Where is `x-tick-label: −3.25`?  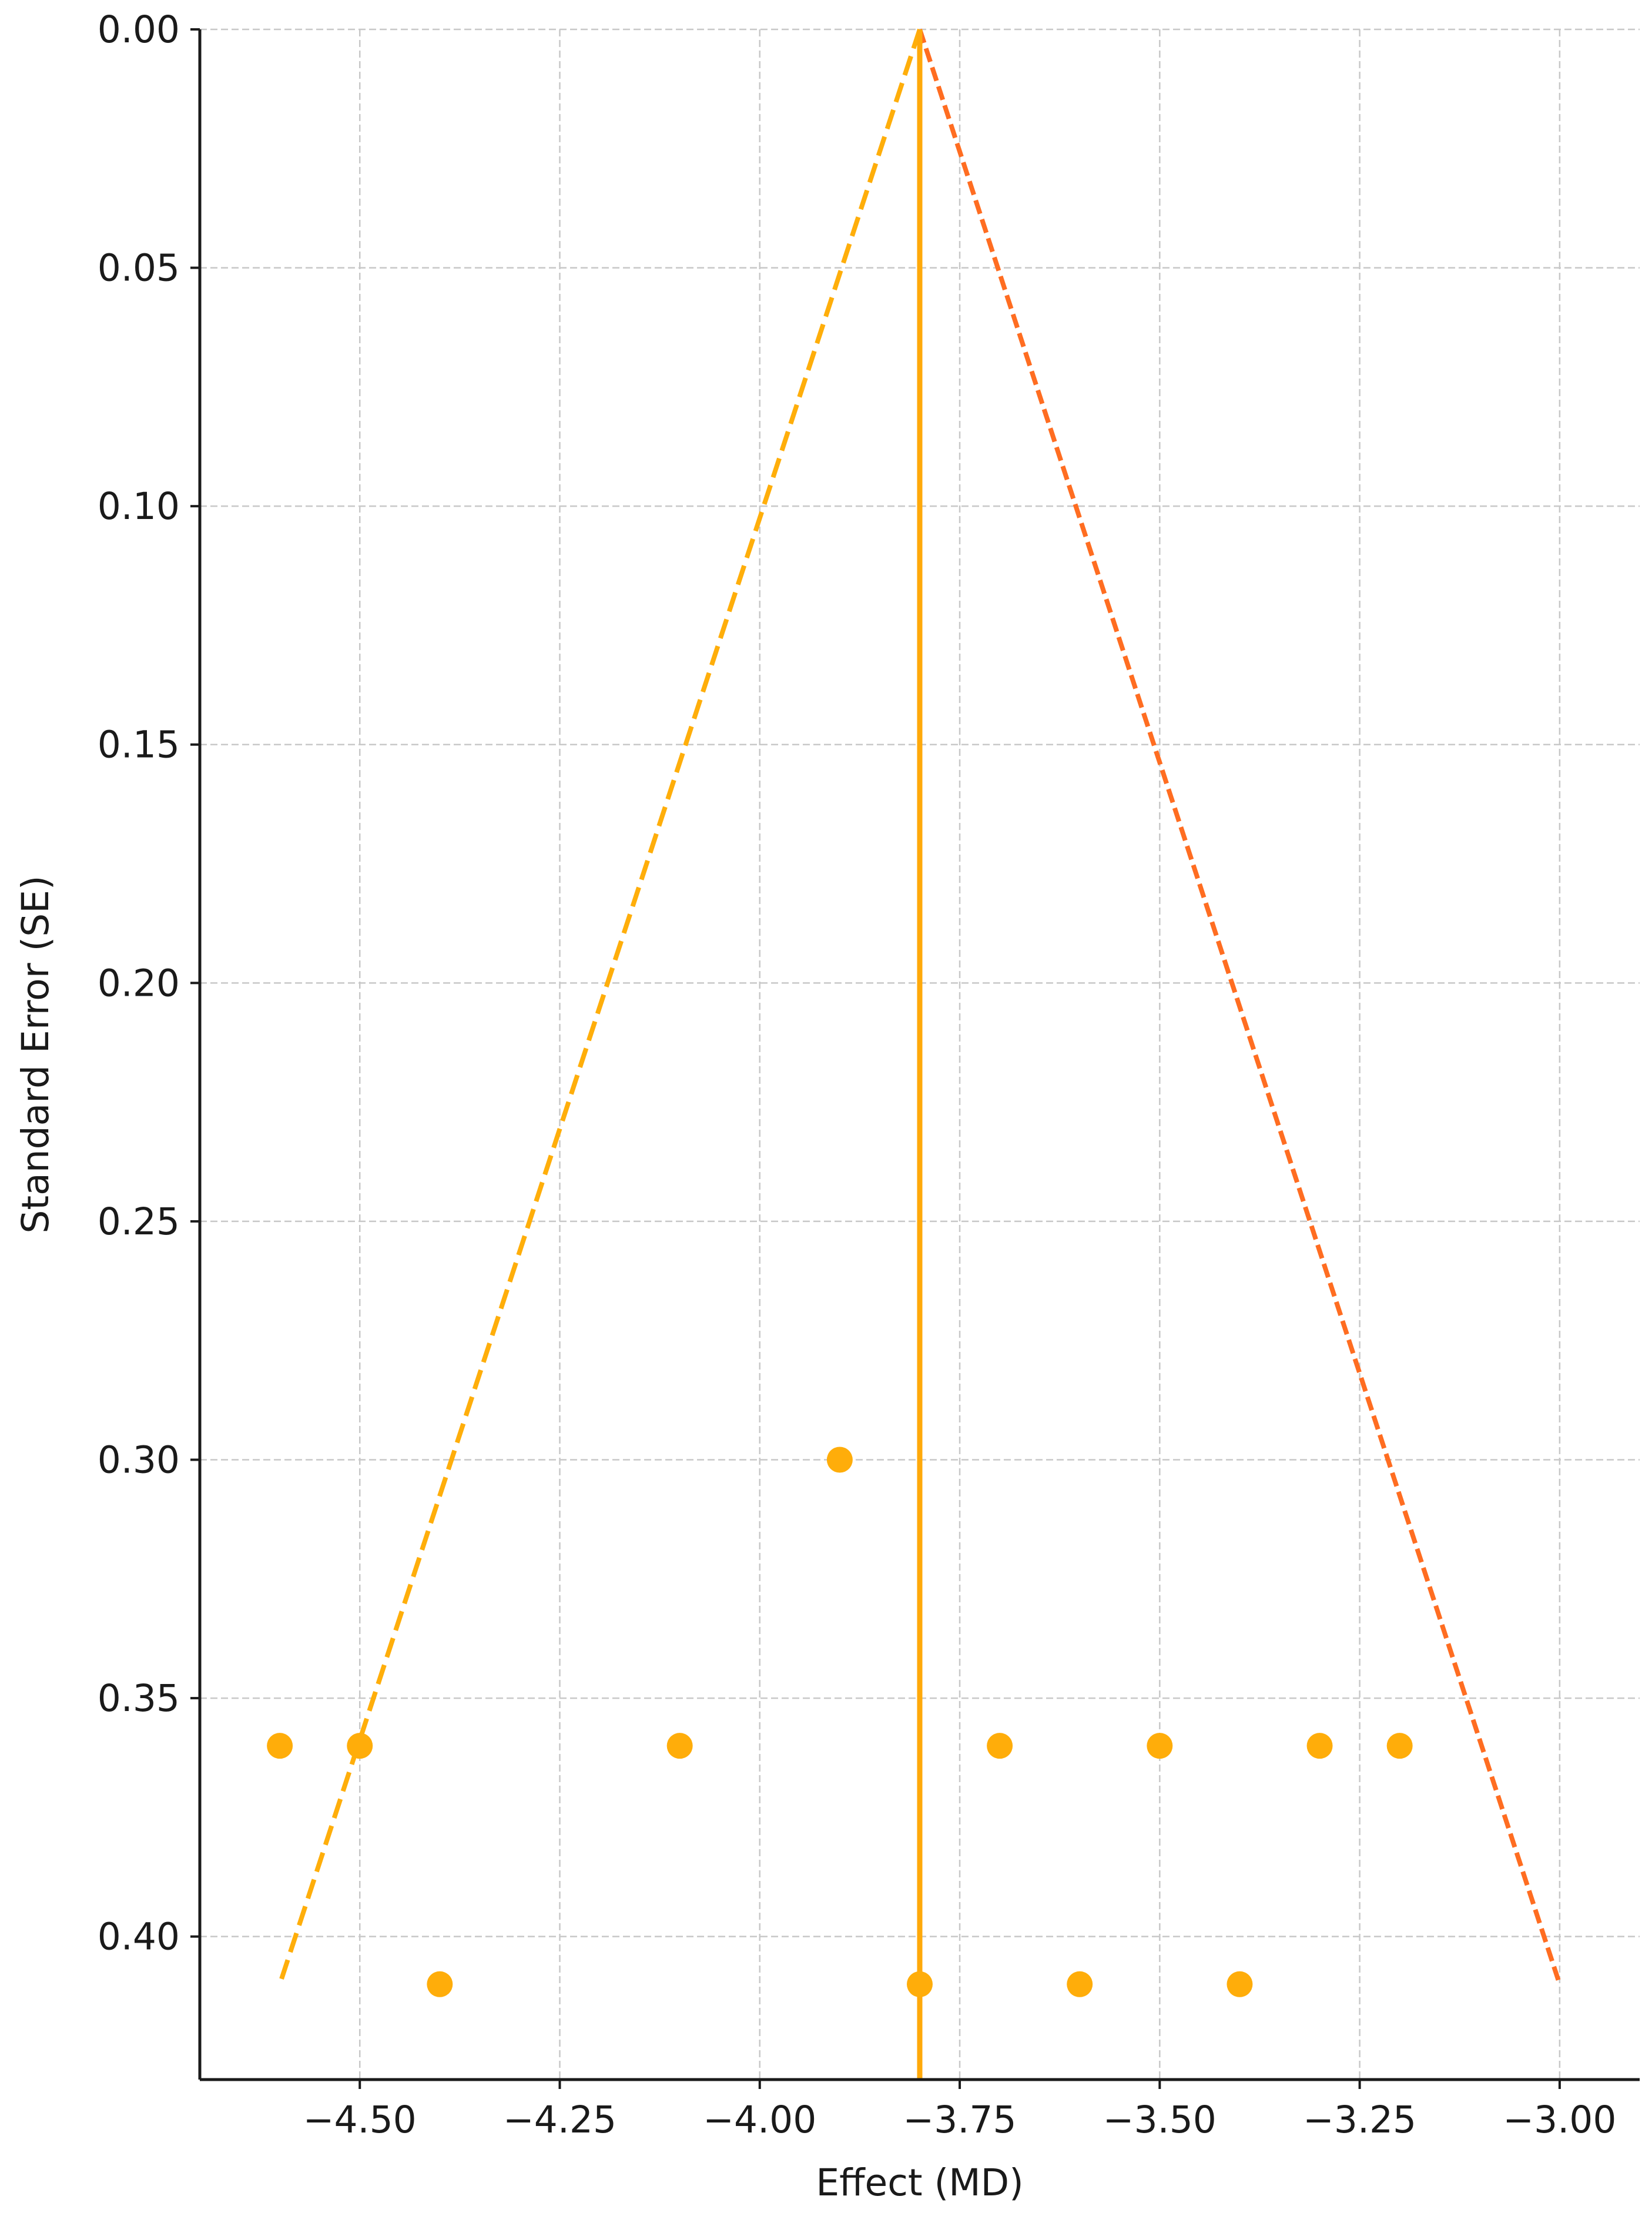
x-tick-label: −3.25 is located at coordinates (1359, 2119).